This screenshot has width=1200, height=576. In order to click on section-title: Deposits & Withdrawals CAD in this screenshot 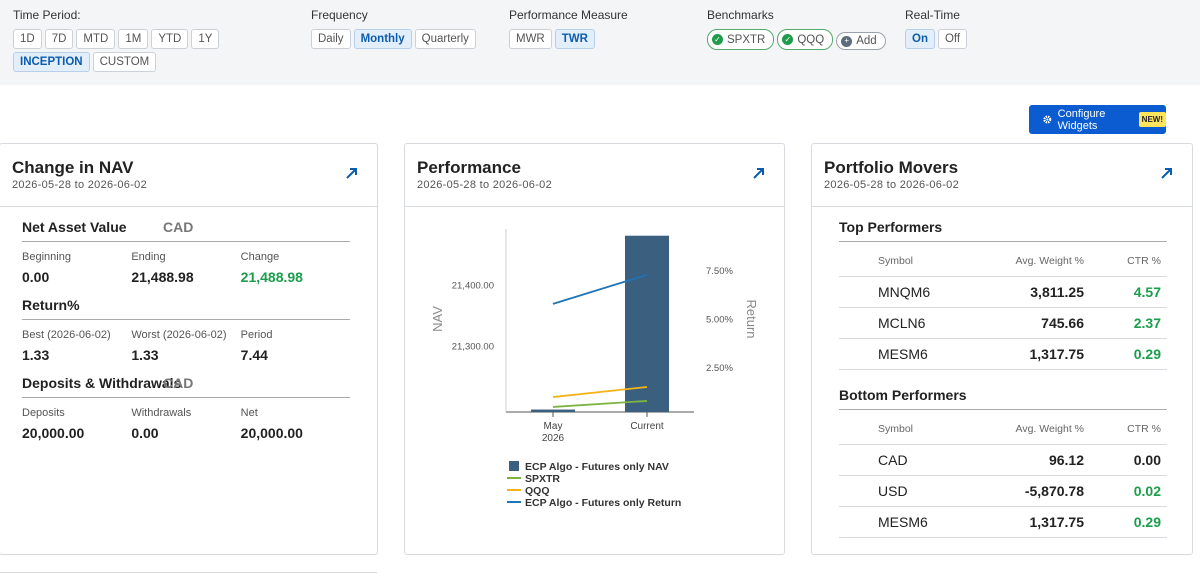, I will do `click(186, 386)`.